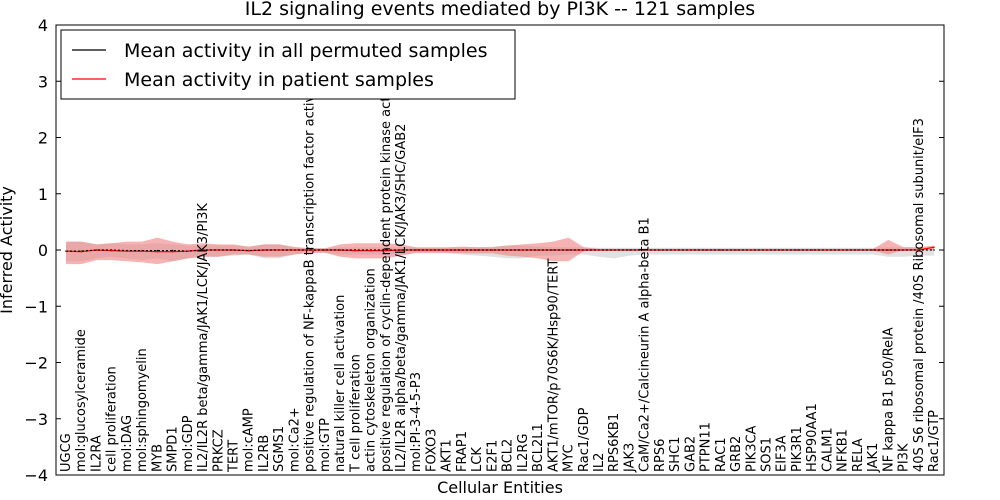 This screenshot has height=500, width=1000. Describe the element at coordinates (142, 410) in the screenshot. I see `x-category-label: mol:sphingomyelin` at that location.